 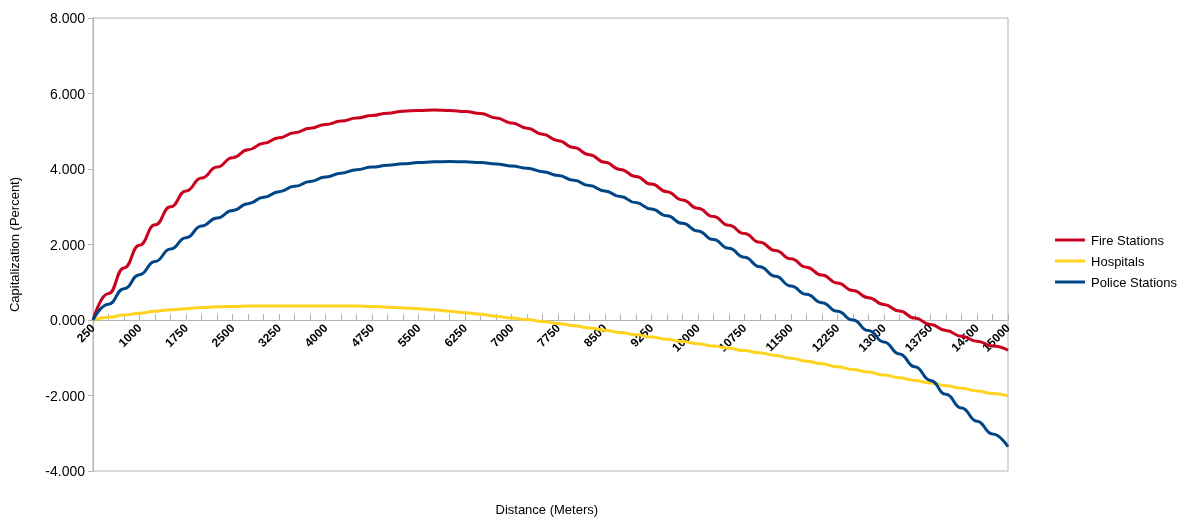 I want to click on y-tick-label: 0.000, so click(x=67, y=320).